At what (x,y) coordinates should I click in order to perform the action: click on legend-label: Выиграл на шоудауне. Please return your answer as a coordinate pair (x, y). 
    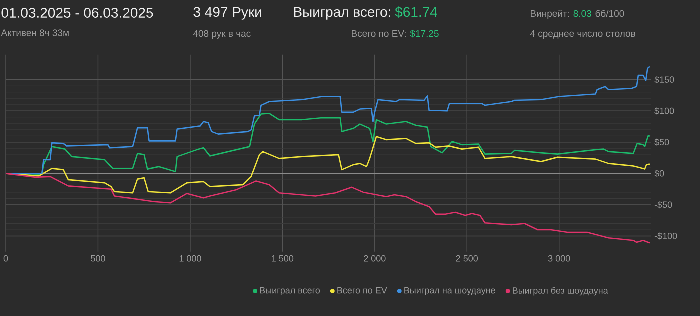
    Looking at the image, I should click on (450, 291).